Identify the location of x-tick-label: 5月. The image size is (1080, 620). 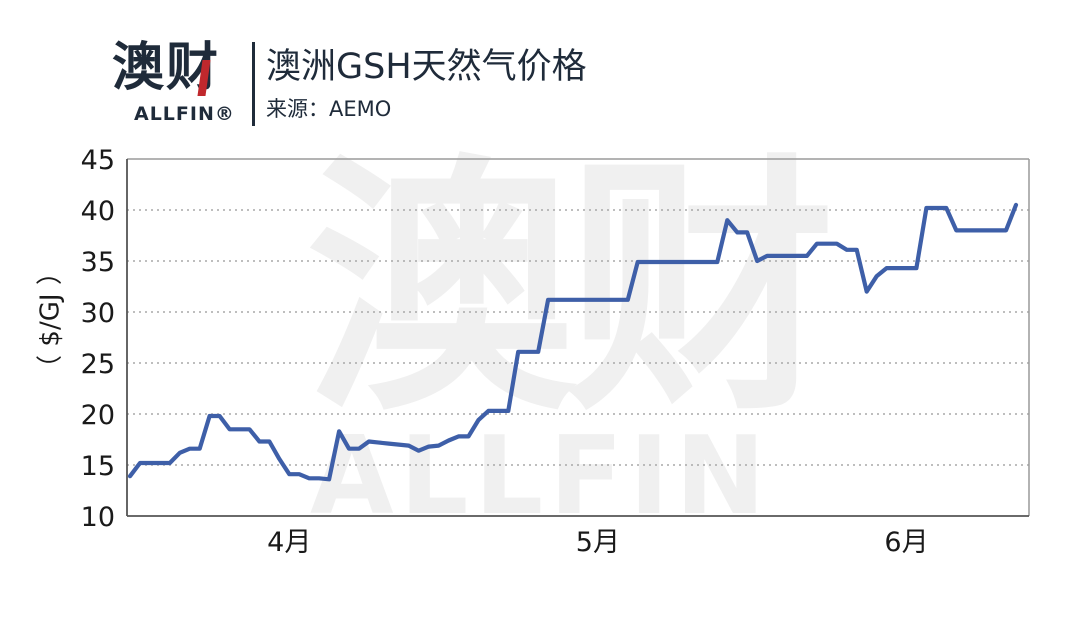
(598, 542).